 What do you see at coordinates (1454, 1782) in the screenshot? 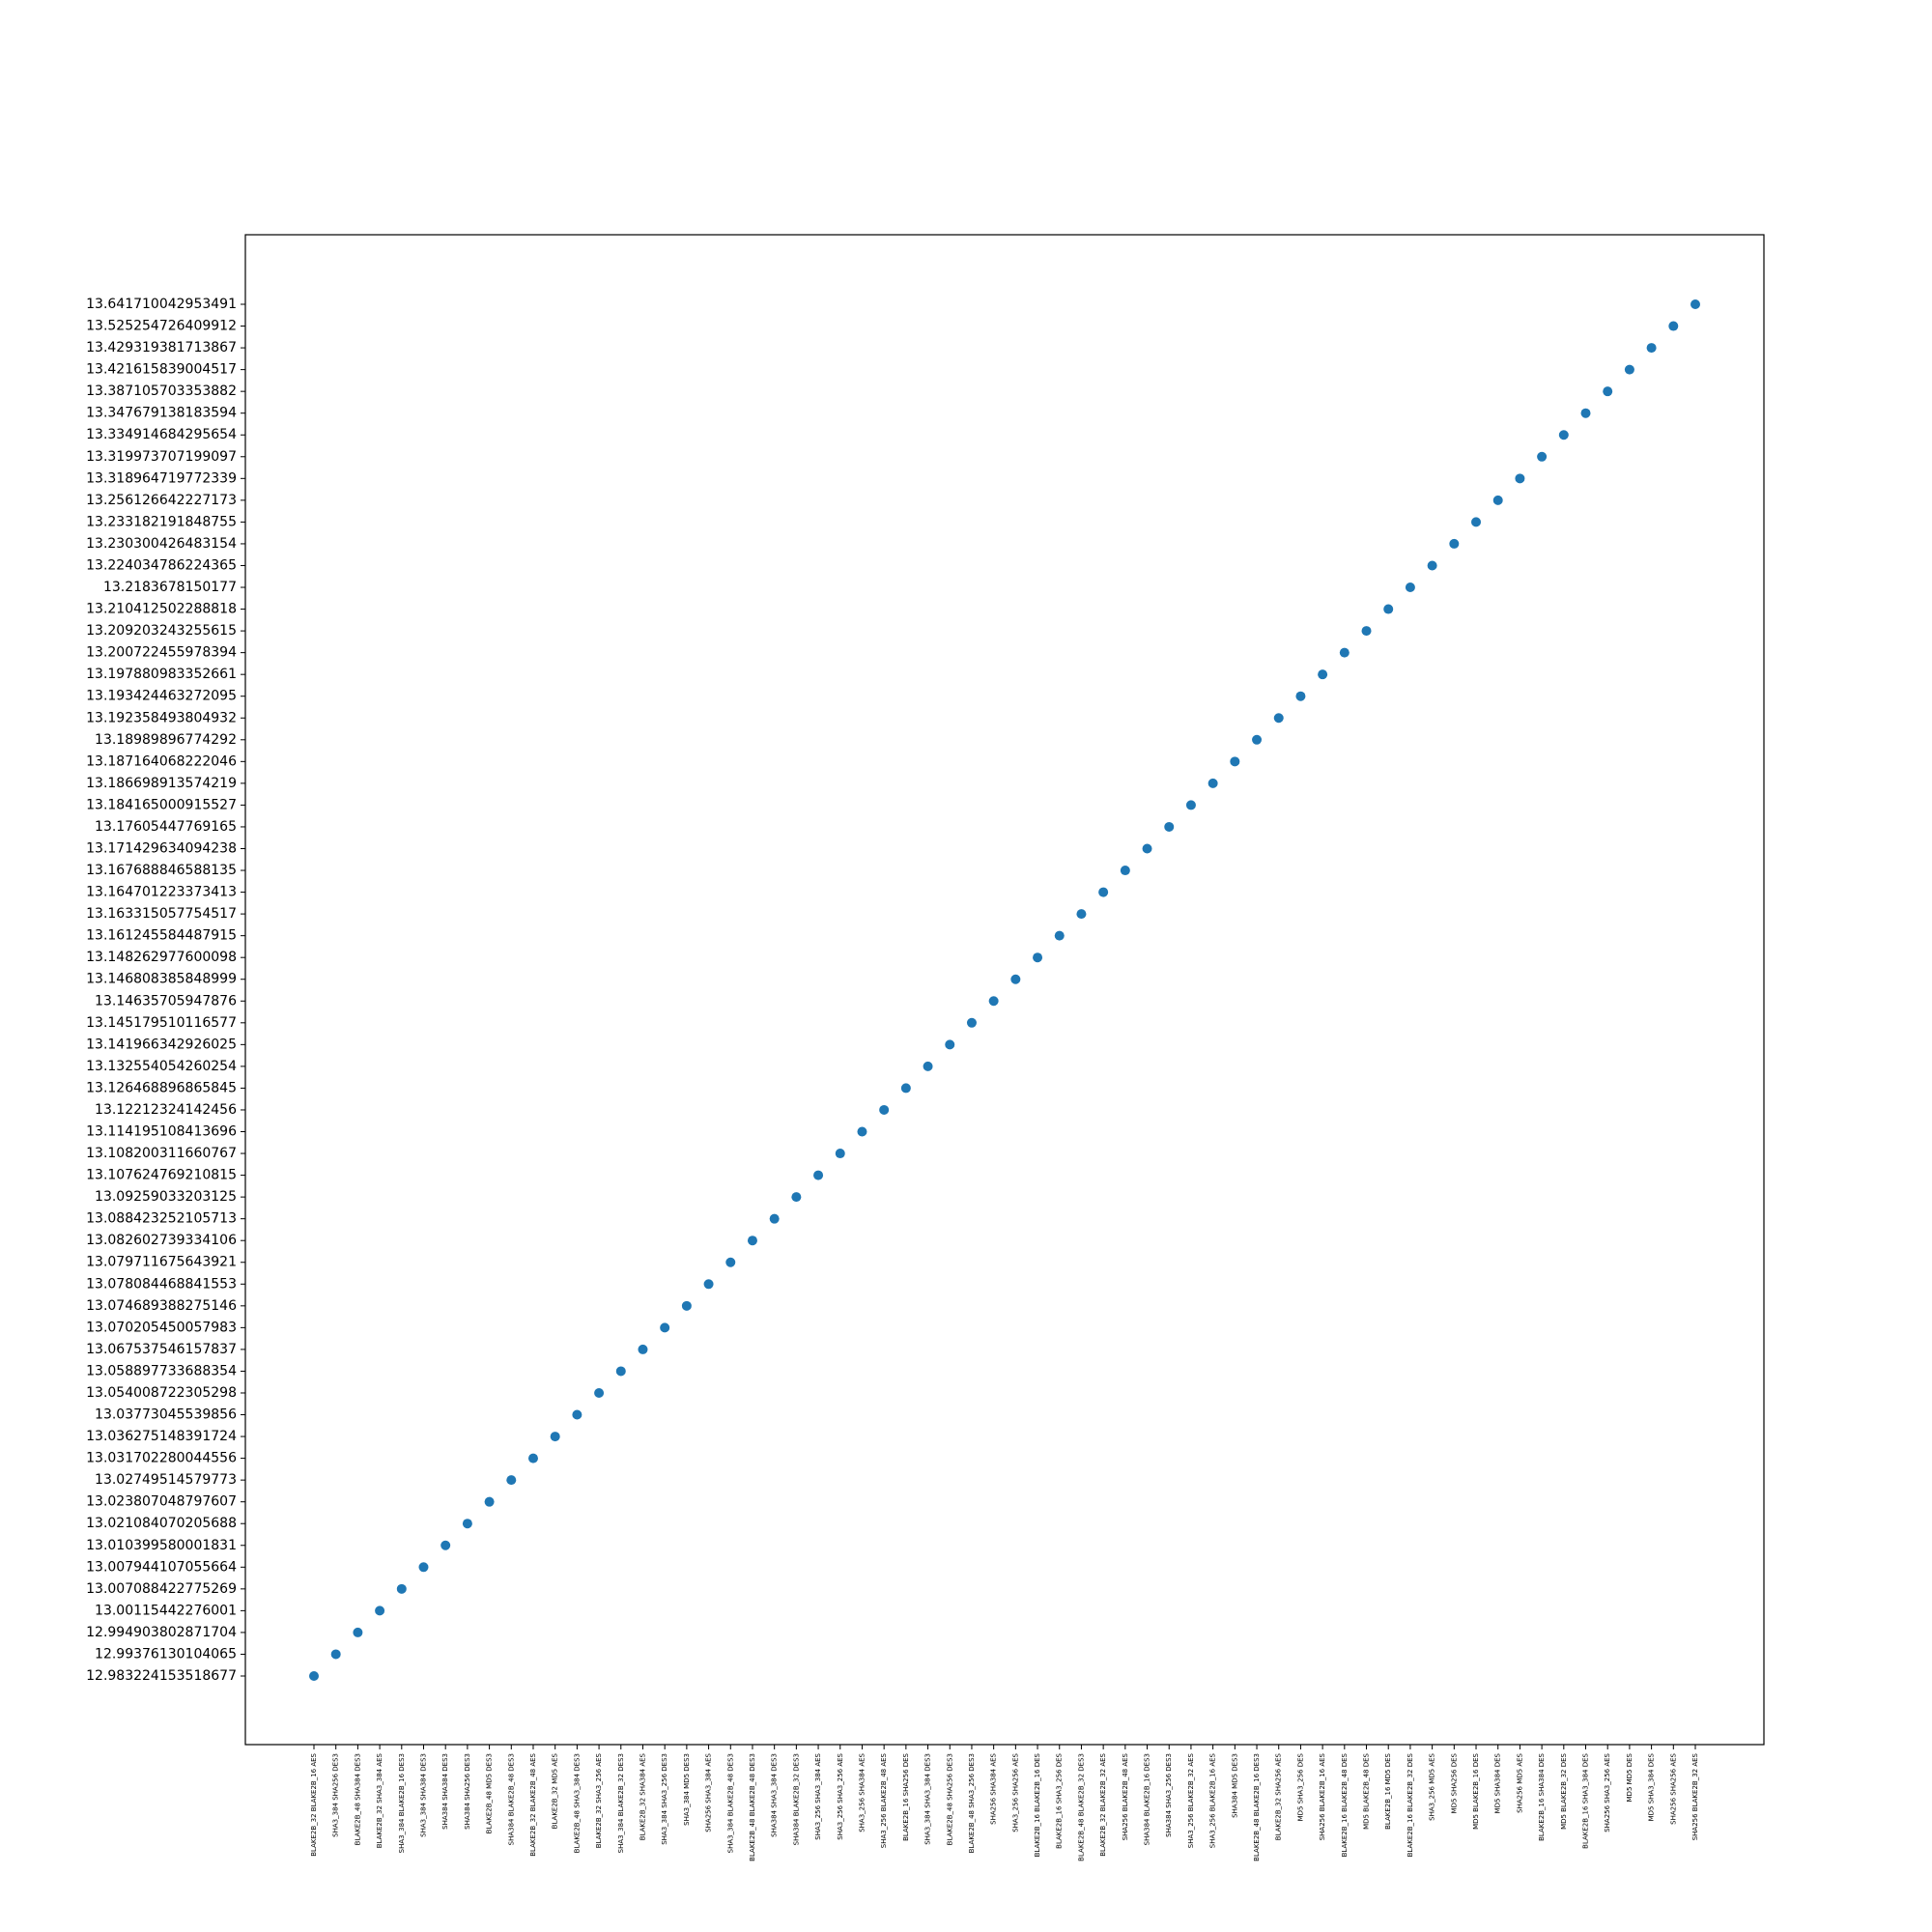
I see `x-tick-label: MD5 SHA256 DES` at bounding box center [1454, 1782].